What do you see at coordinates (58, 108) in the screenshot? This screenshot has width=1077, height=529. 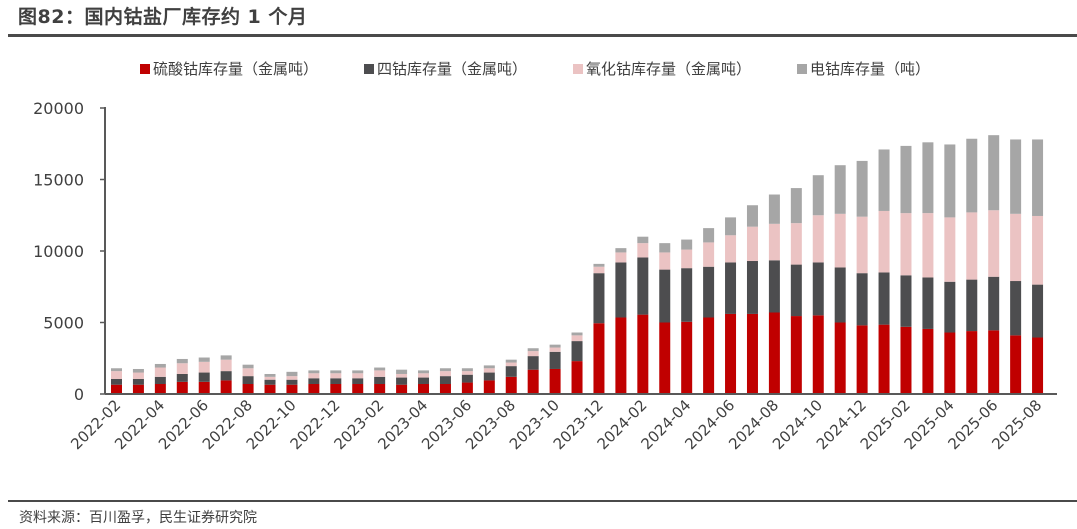 I see `y-tick-label: 20000` at bounding box center [58, 108].